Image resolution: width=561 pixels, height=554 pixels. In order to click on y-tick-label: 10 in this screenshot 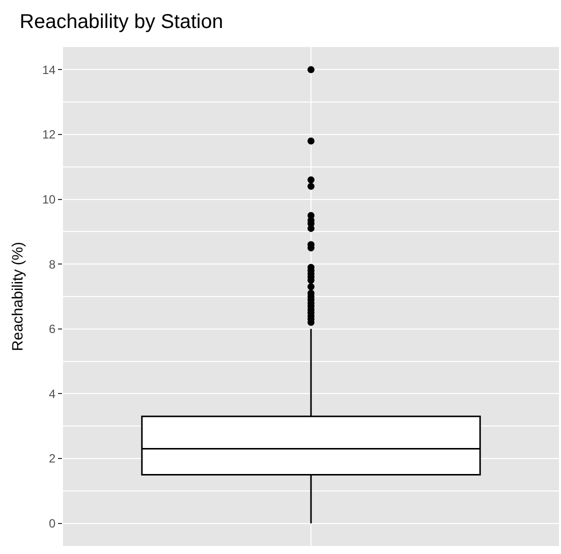, I will do `click(49, 199)`.